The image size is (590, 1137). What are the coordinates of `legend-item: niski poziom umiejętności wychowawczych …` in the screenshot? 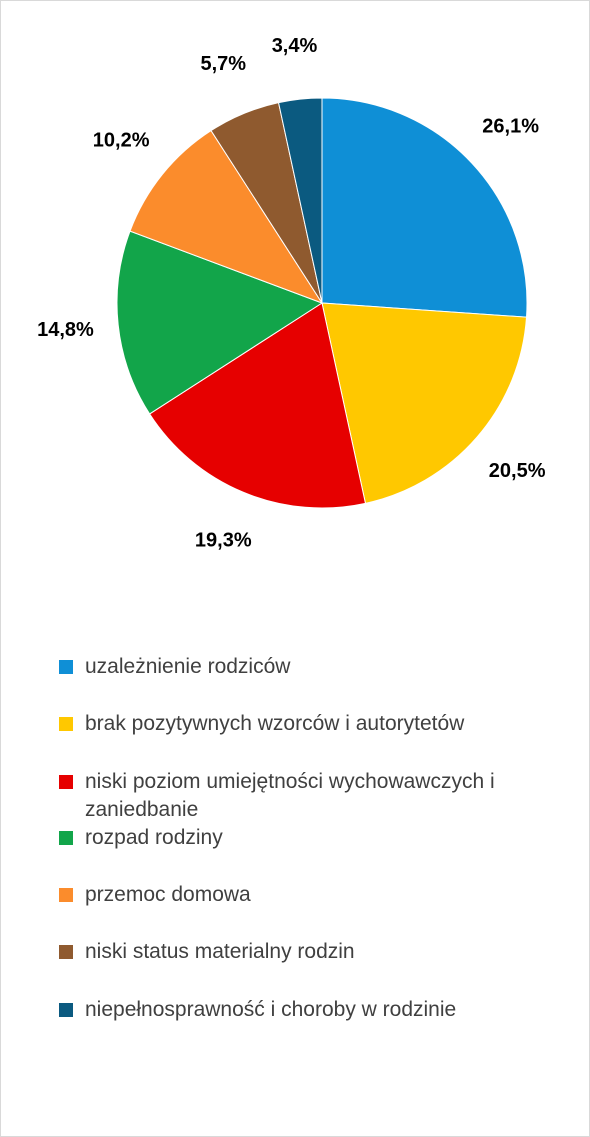 It's located at (299, 796).